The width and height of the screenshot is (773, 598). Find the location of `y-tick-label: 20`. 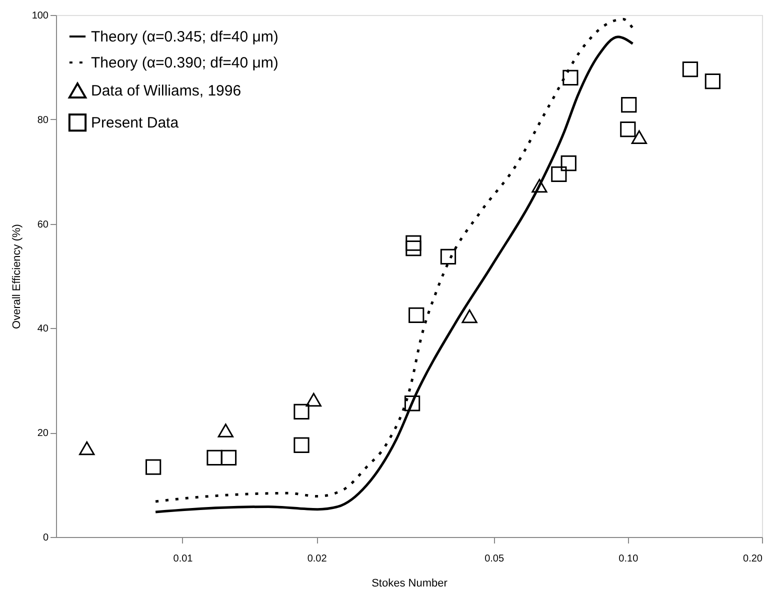

y-tick-label: 20 is located at coordinates (43, 434).